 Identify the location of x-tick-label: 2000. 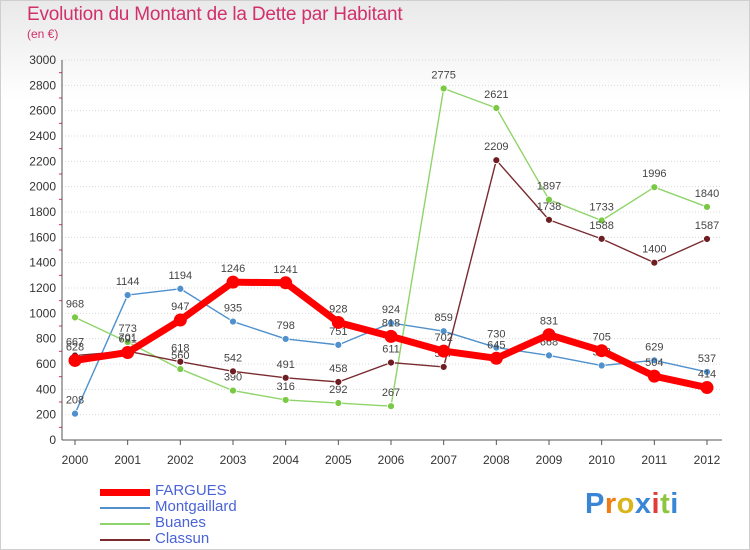
(75, 460).